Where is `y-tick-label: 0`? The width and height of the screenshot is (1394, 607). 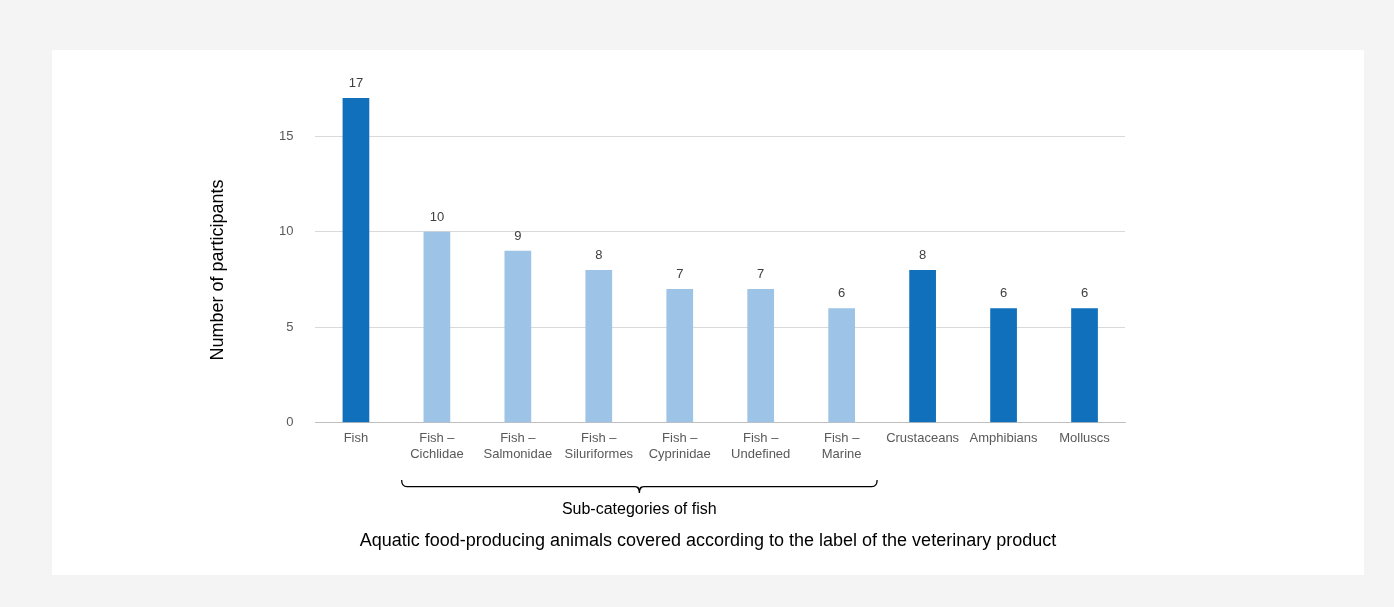
y-tick-label: 0 is located at coordinates (290, 422).